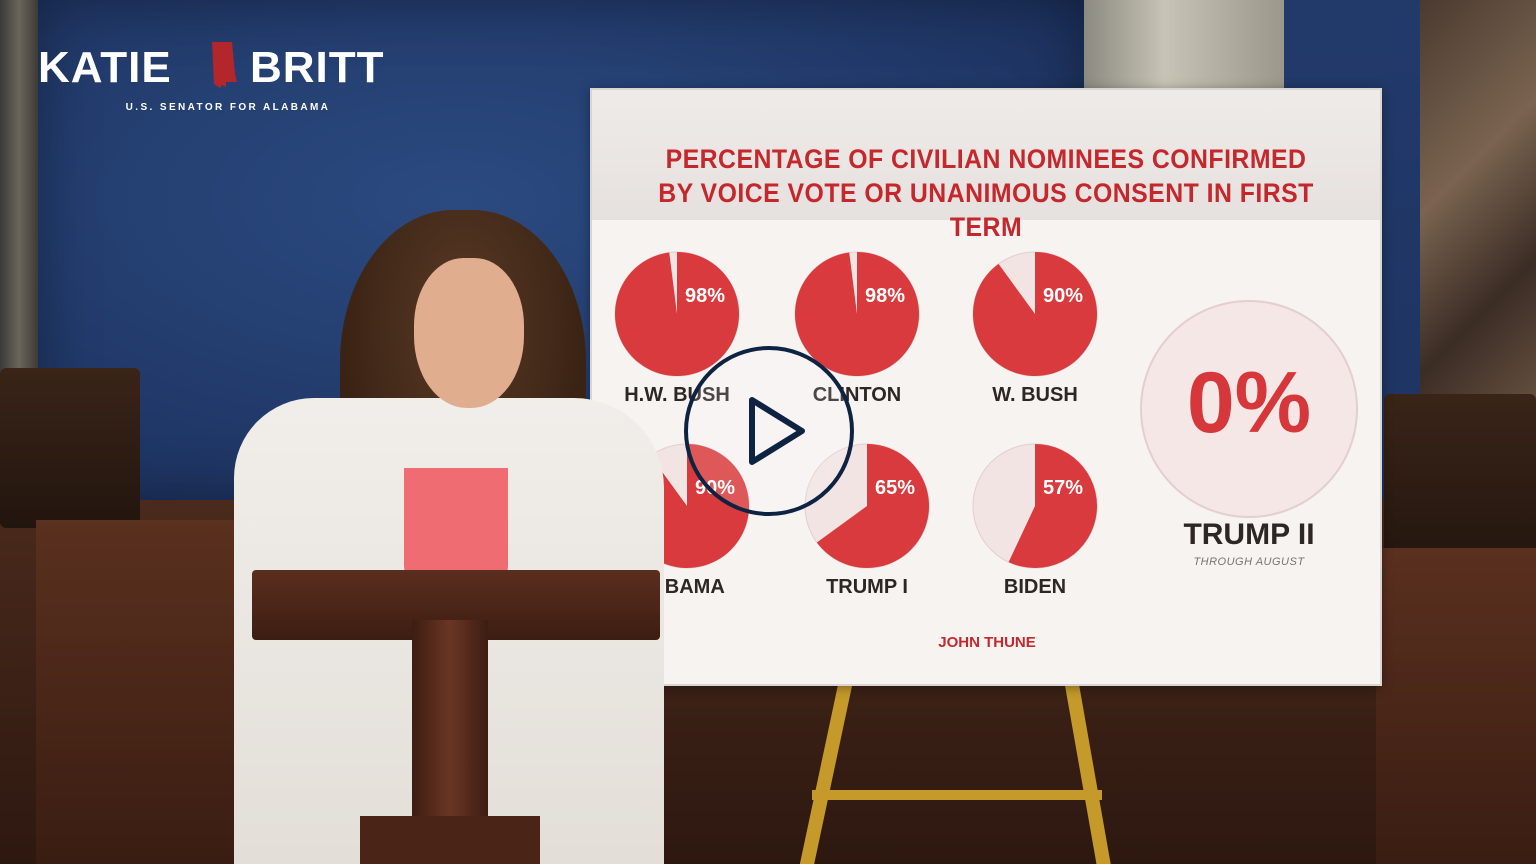  I want to click on speaker-top, so click(456, 527).